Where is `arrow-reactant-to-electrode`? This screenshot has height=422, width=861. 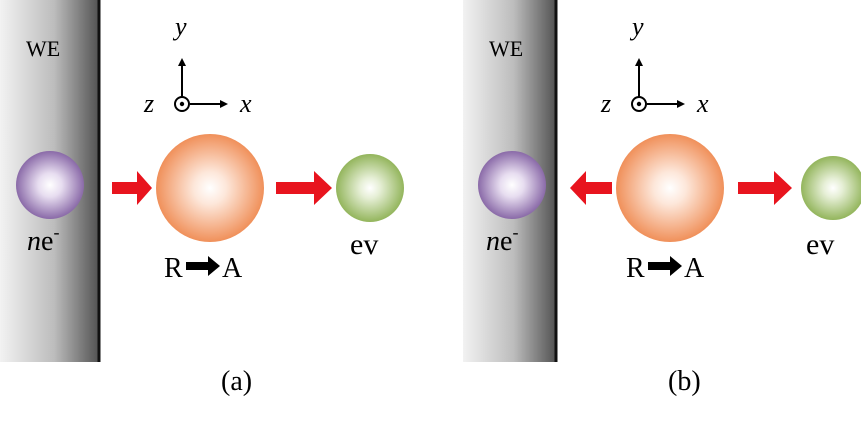
arrow-reactant-to-electrode is located at coordinates (591, 188).